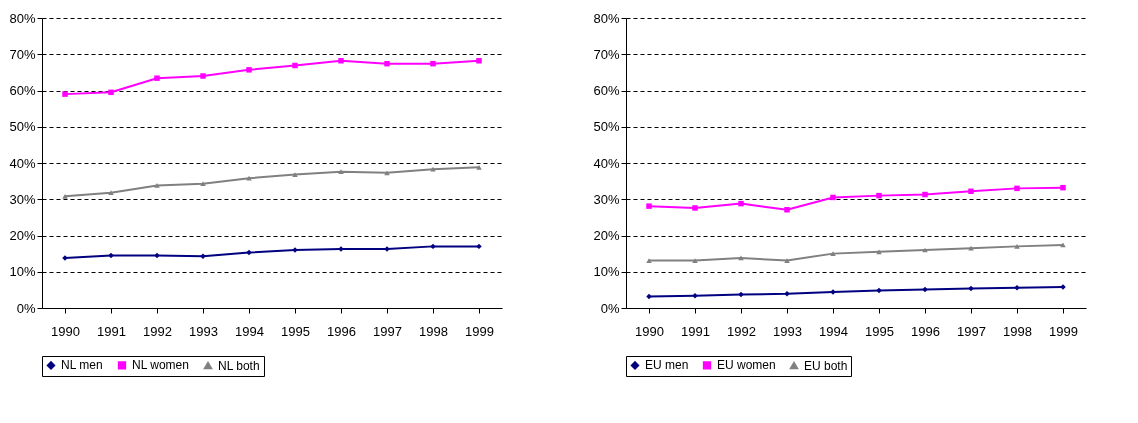  I want to click on legend-label: EU men, so click(667, 365).